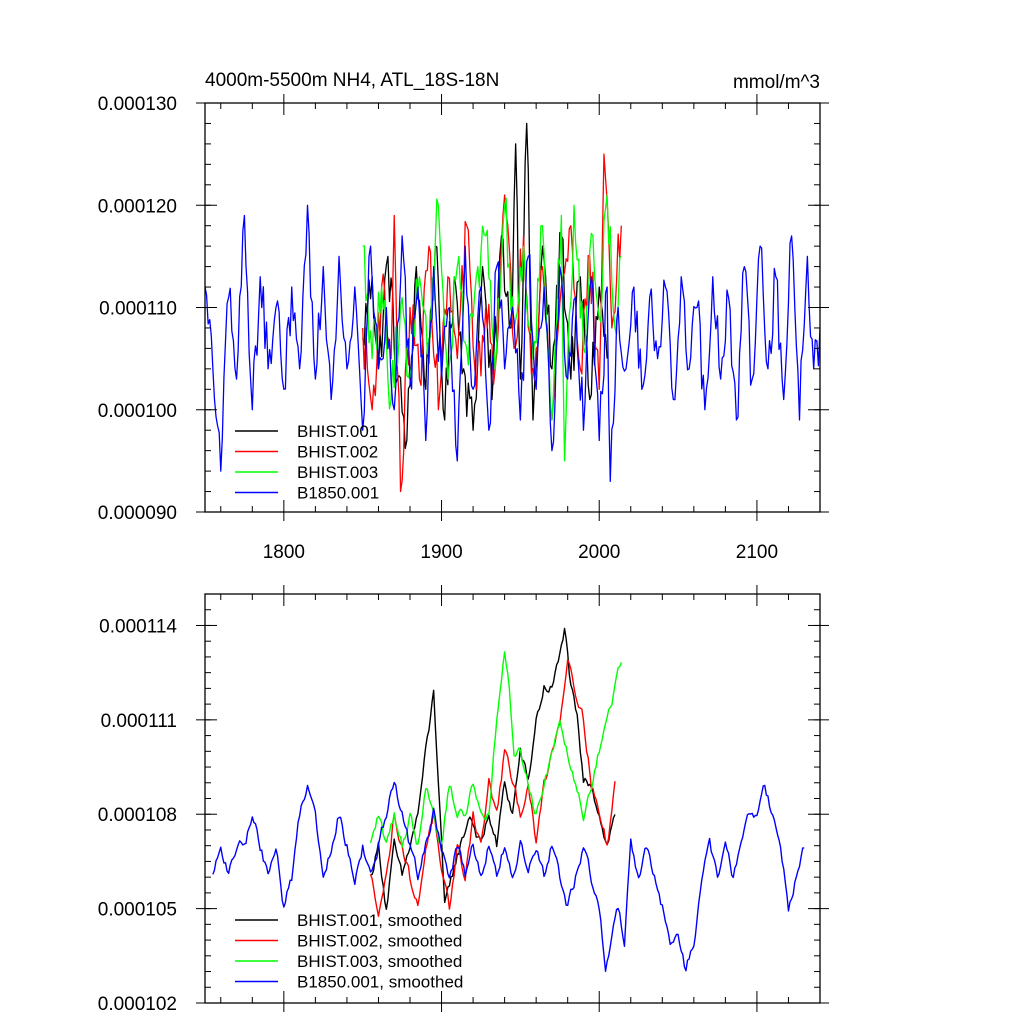  What do you see at coordinates (337, 452) in the screenshot?
I see `legend-label: BHIST.002` at bounding box center [337, 452].